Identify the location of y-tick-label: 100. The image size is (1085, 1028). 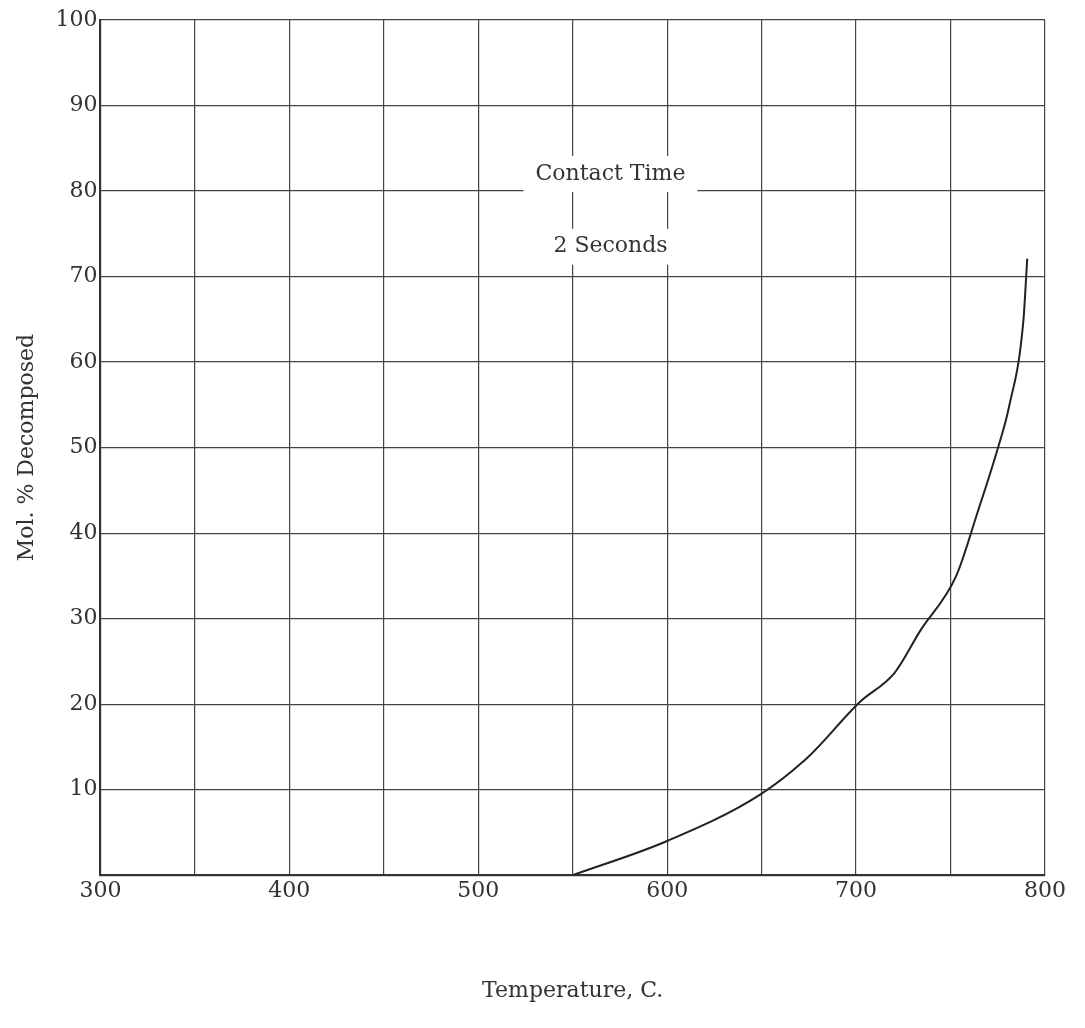
(76, 18).